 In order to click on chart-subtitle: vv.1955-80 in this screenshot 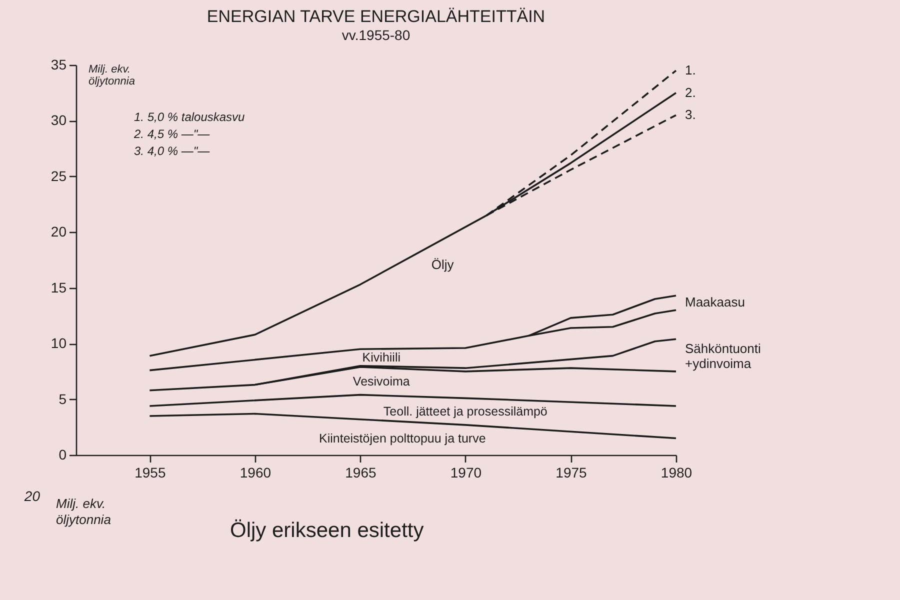, I will do `click(376, 35)`.